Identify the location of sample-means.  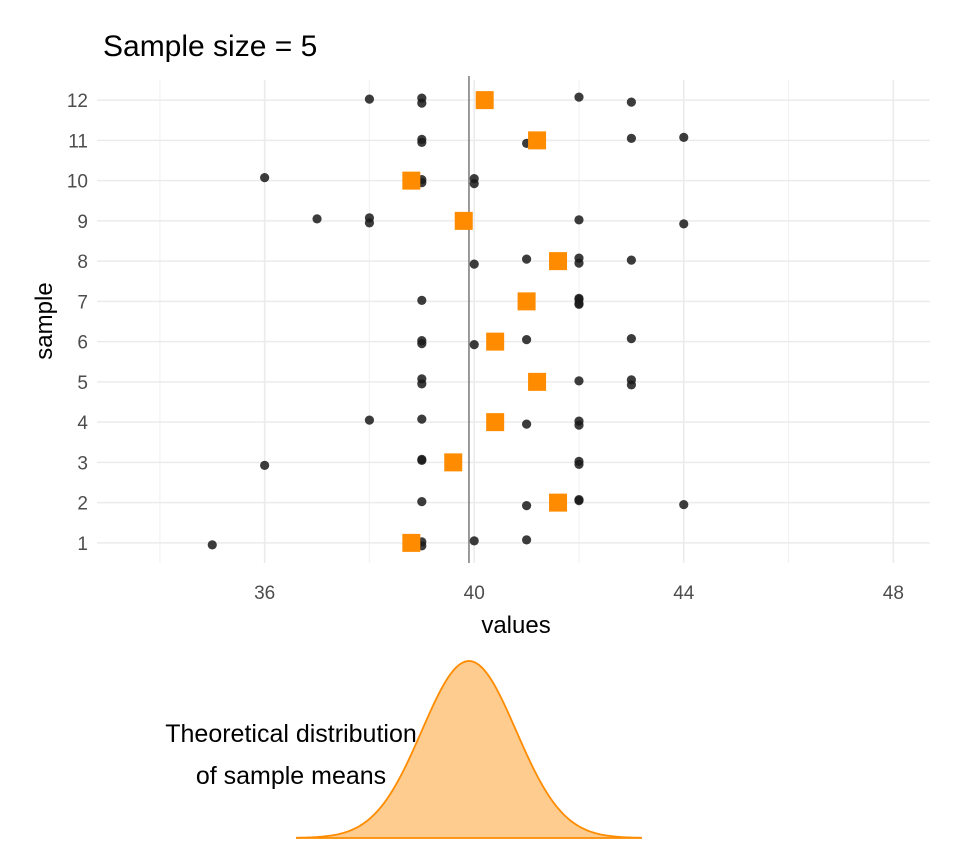
(485, 321).